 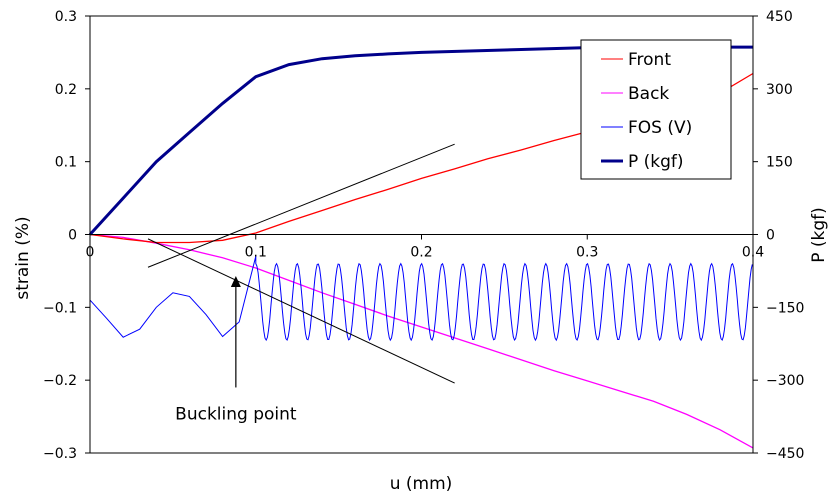 What do you see at coordinates (66, 163) in the screenshot?
I see `y-left-tick-label: 0.1` at bounding box center [66, 163].